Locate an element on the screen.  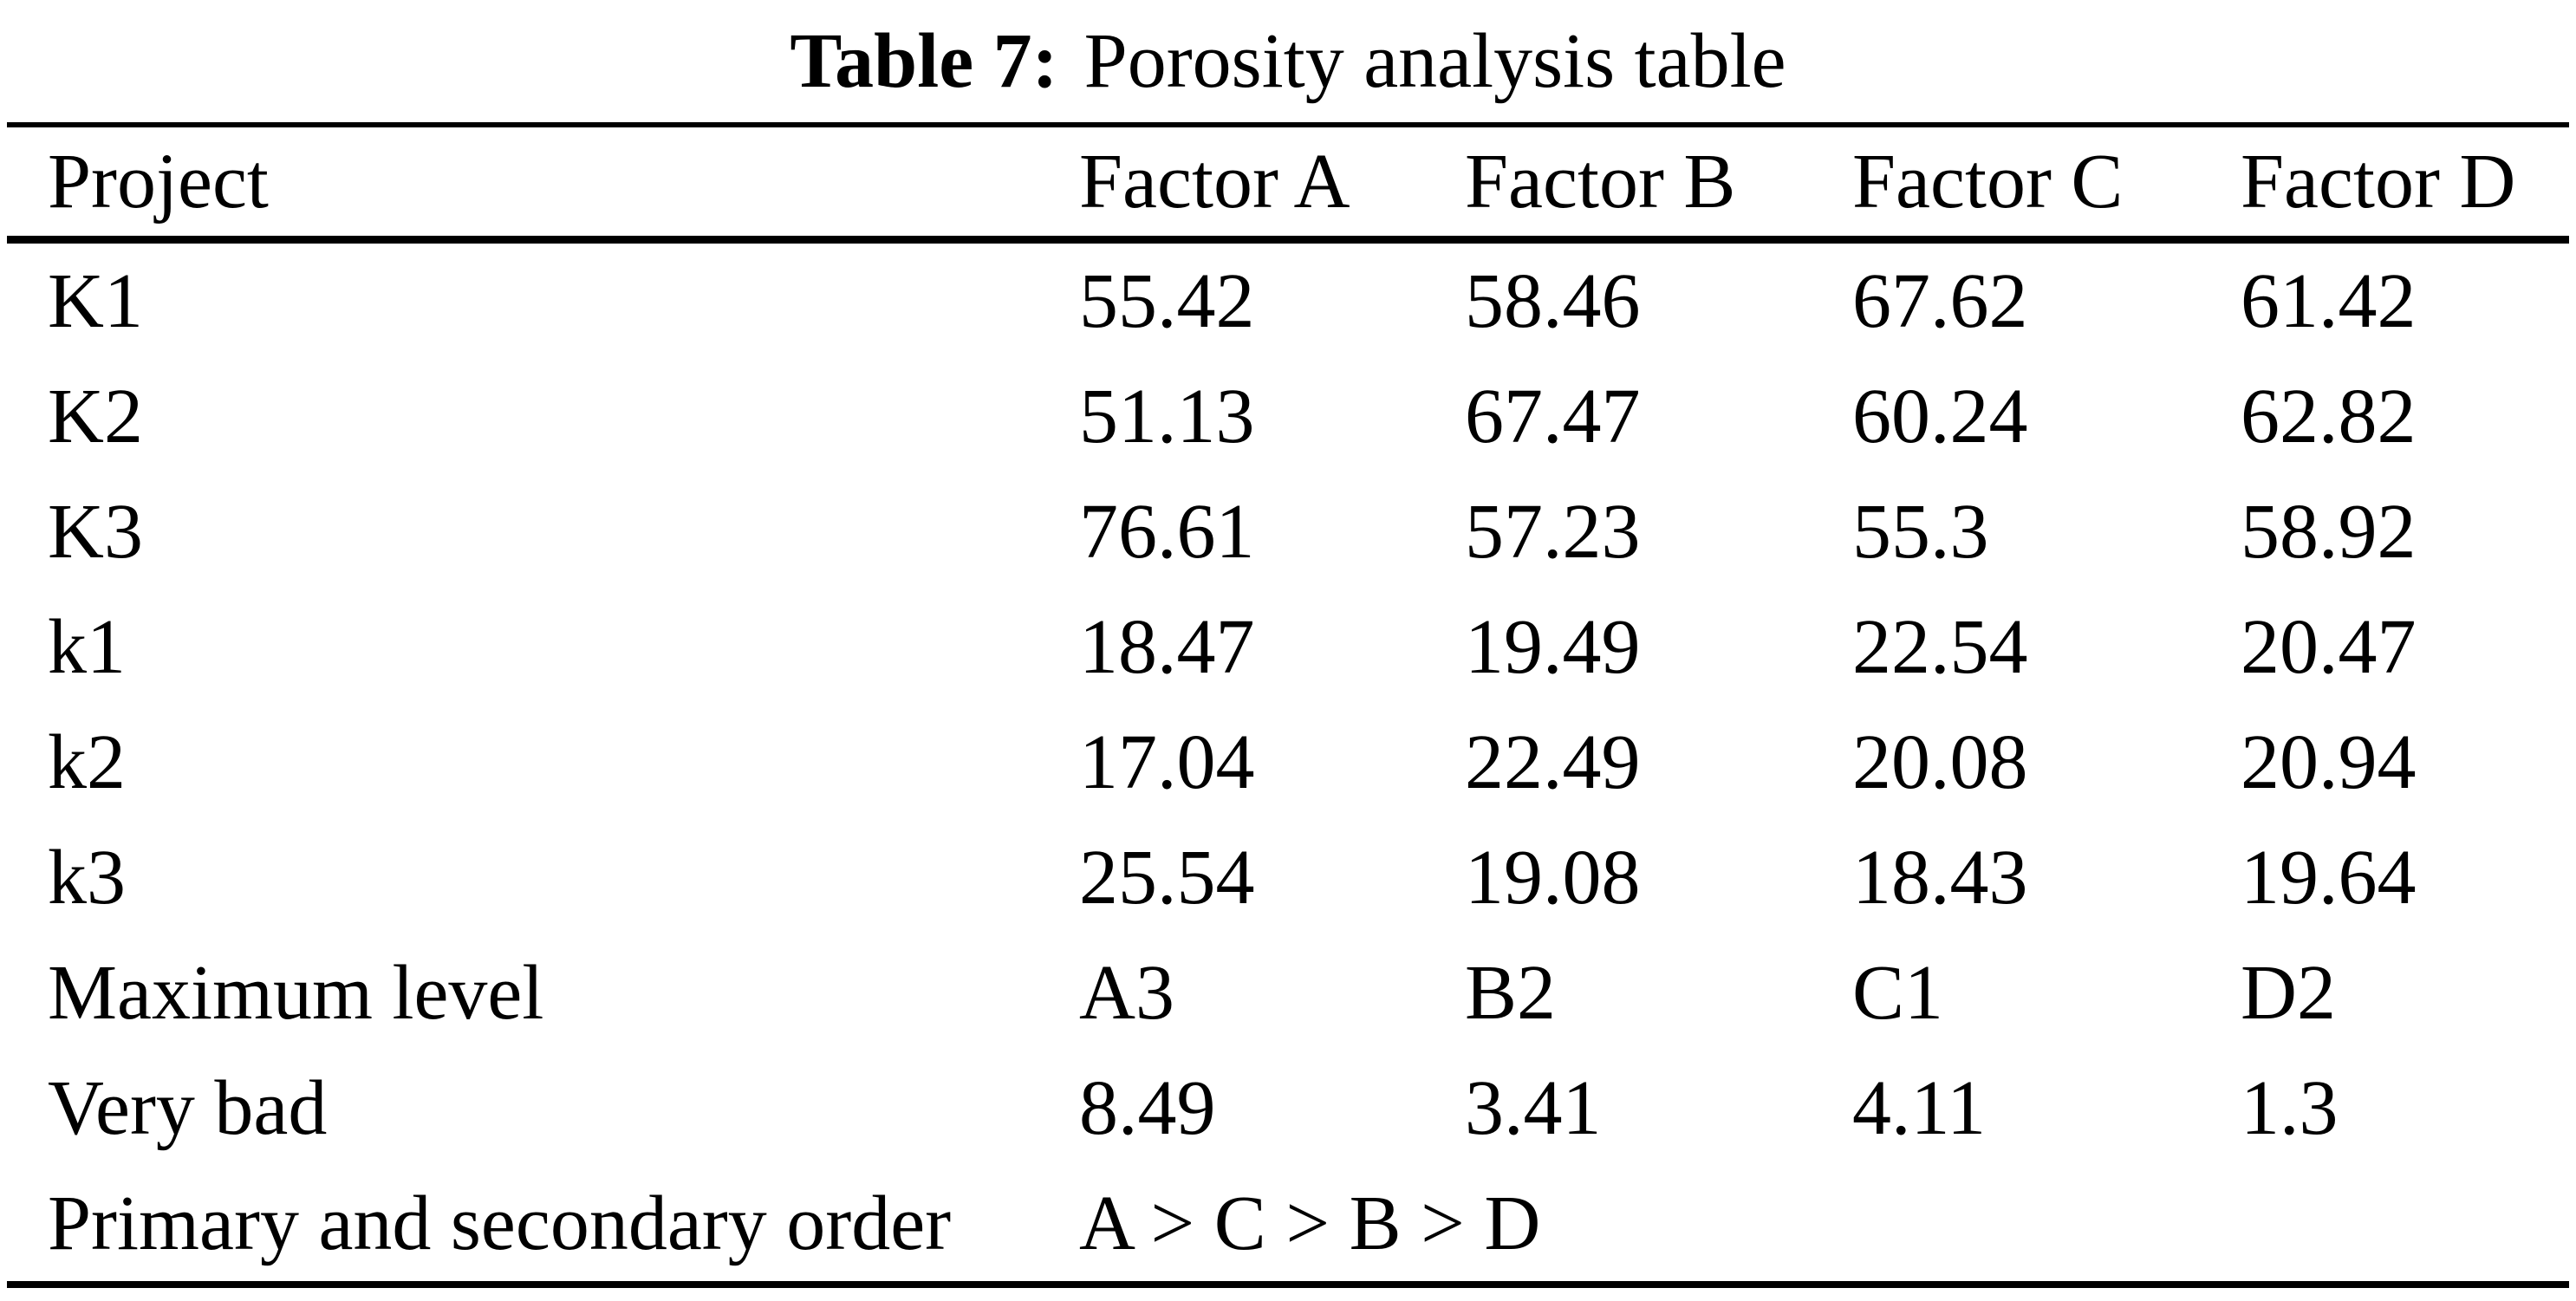
cell-value: 1.3 is located at coordinates (2290, 1108).